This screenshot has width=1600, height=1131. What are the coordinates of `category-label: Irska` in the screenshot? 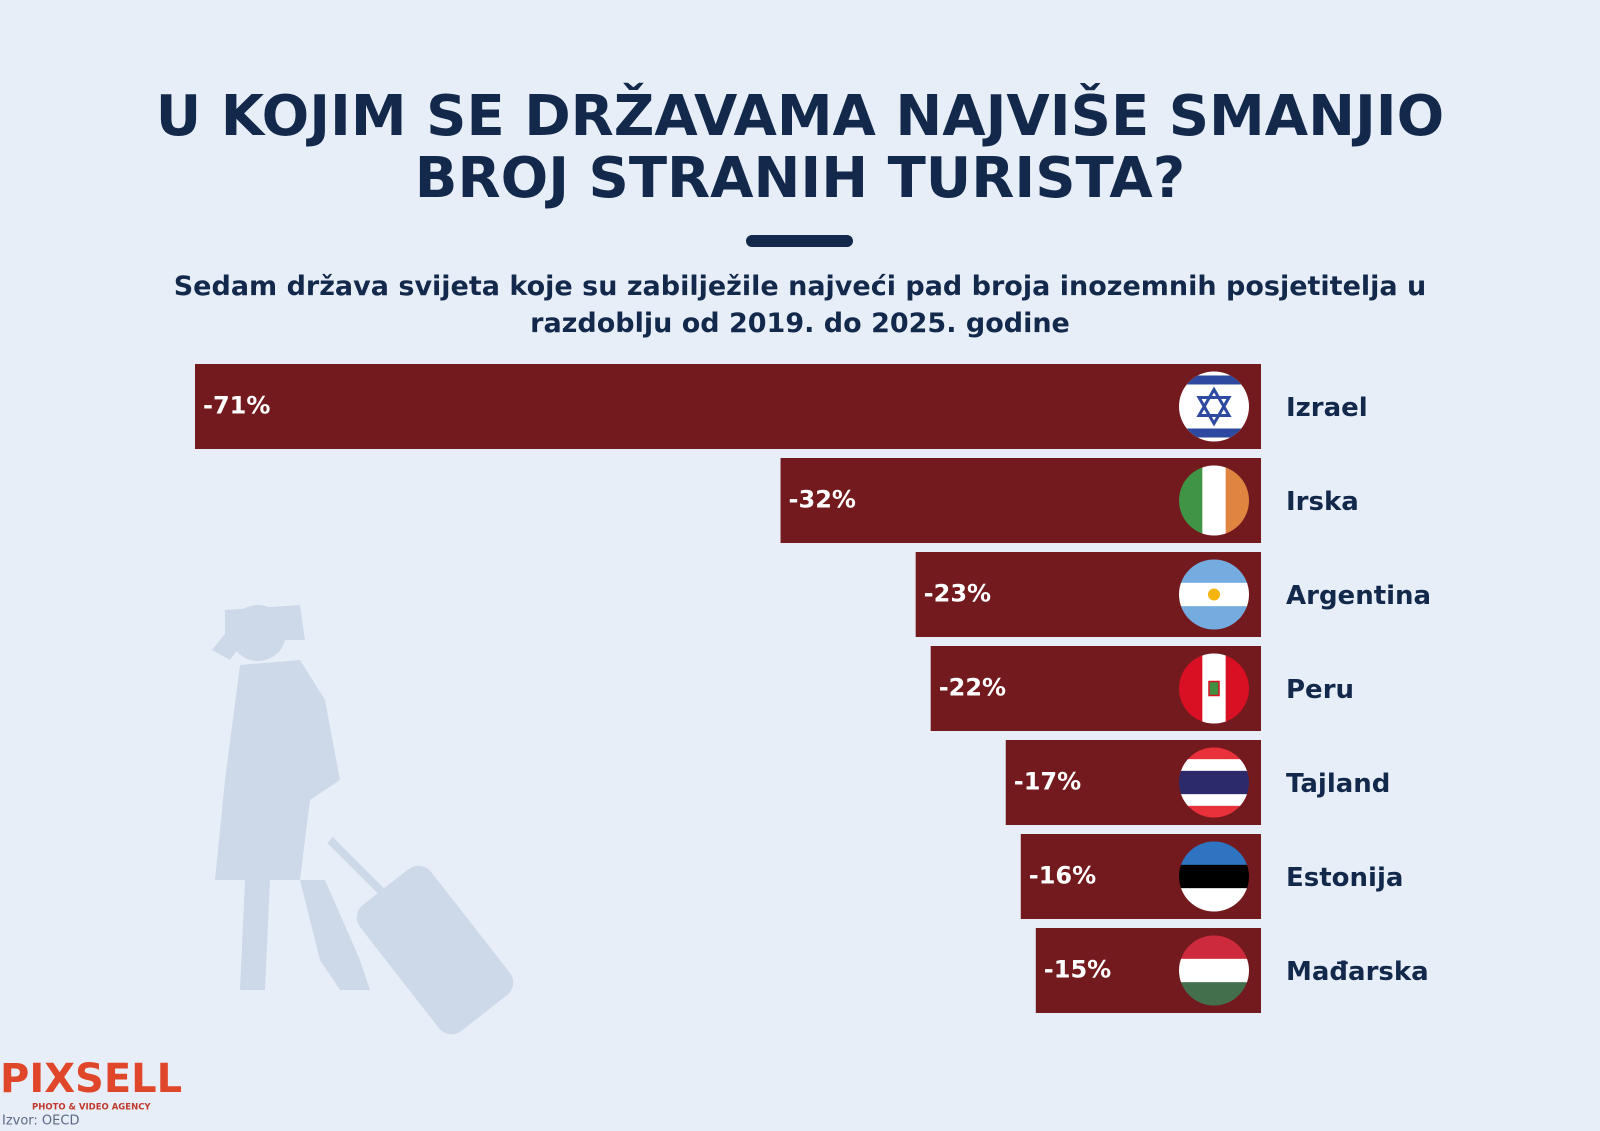 It's located at (1322, 502).